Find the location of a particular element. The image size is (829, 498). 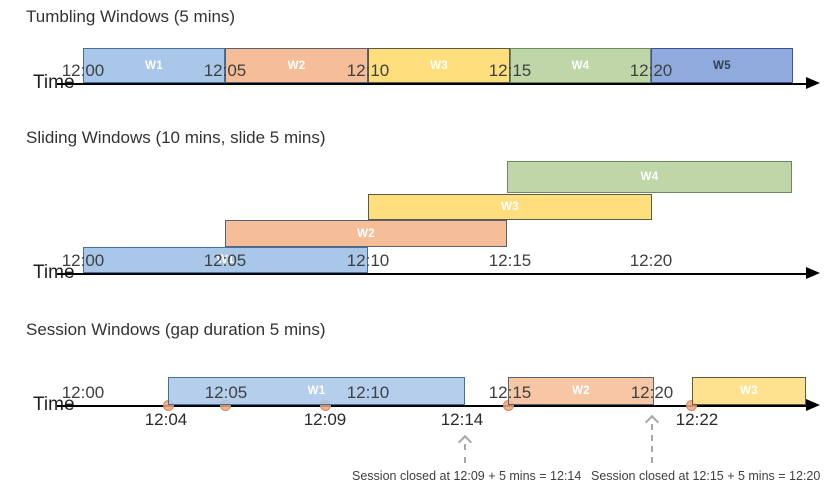

sliding-tick-1205: 12:05 is located at coordinates (225, 260).